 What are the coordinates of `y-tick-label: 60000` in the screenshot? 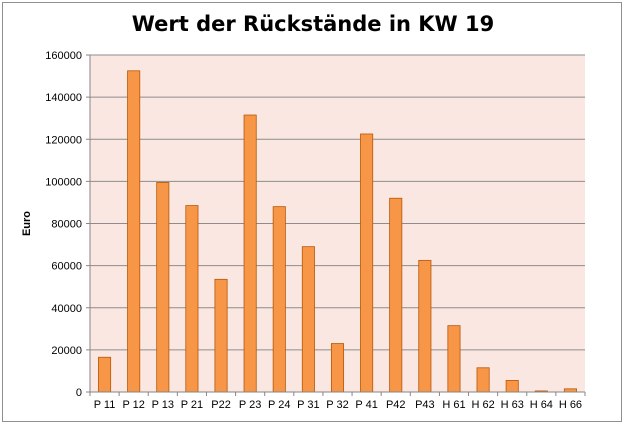 It's located at (66, 267).